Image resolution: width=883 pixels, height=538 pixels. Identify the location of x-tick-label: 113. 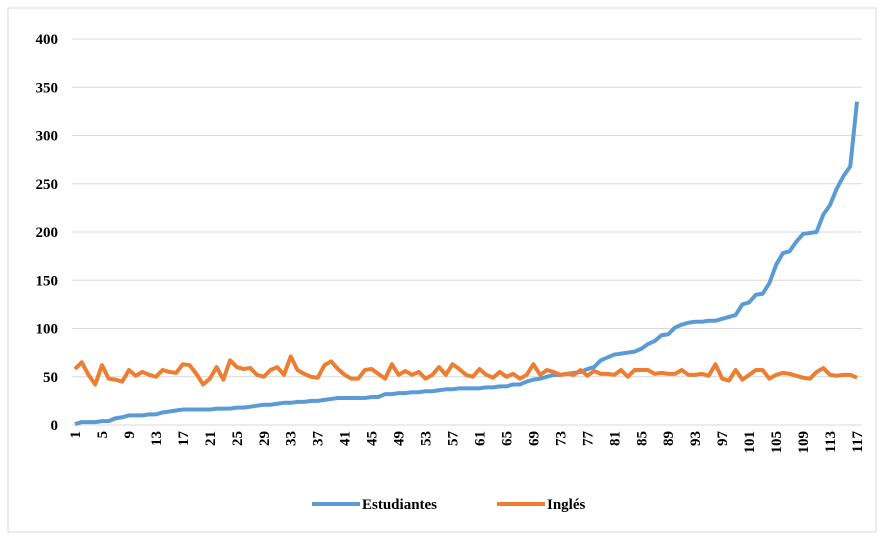
(831, 442).